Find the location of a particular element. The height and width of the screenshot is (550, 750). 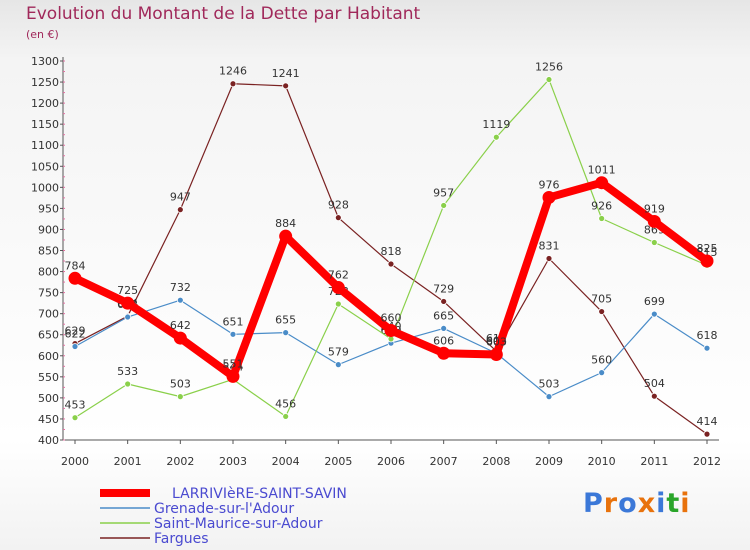

data-label-saint-maurice-sur-adour: 503 is located at coordinates (180, 384).